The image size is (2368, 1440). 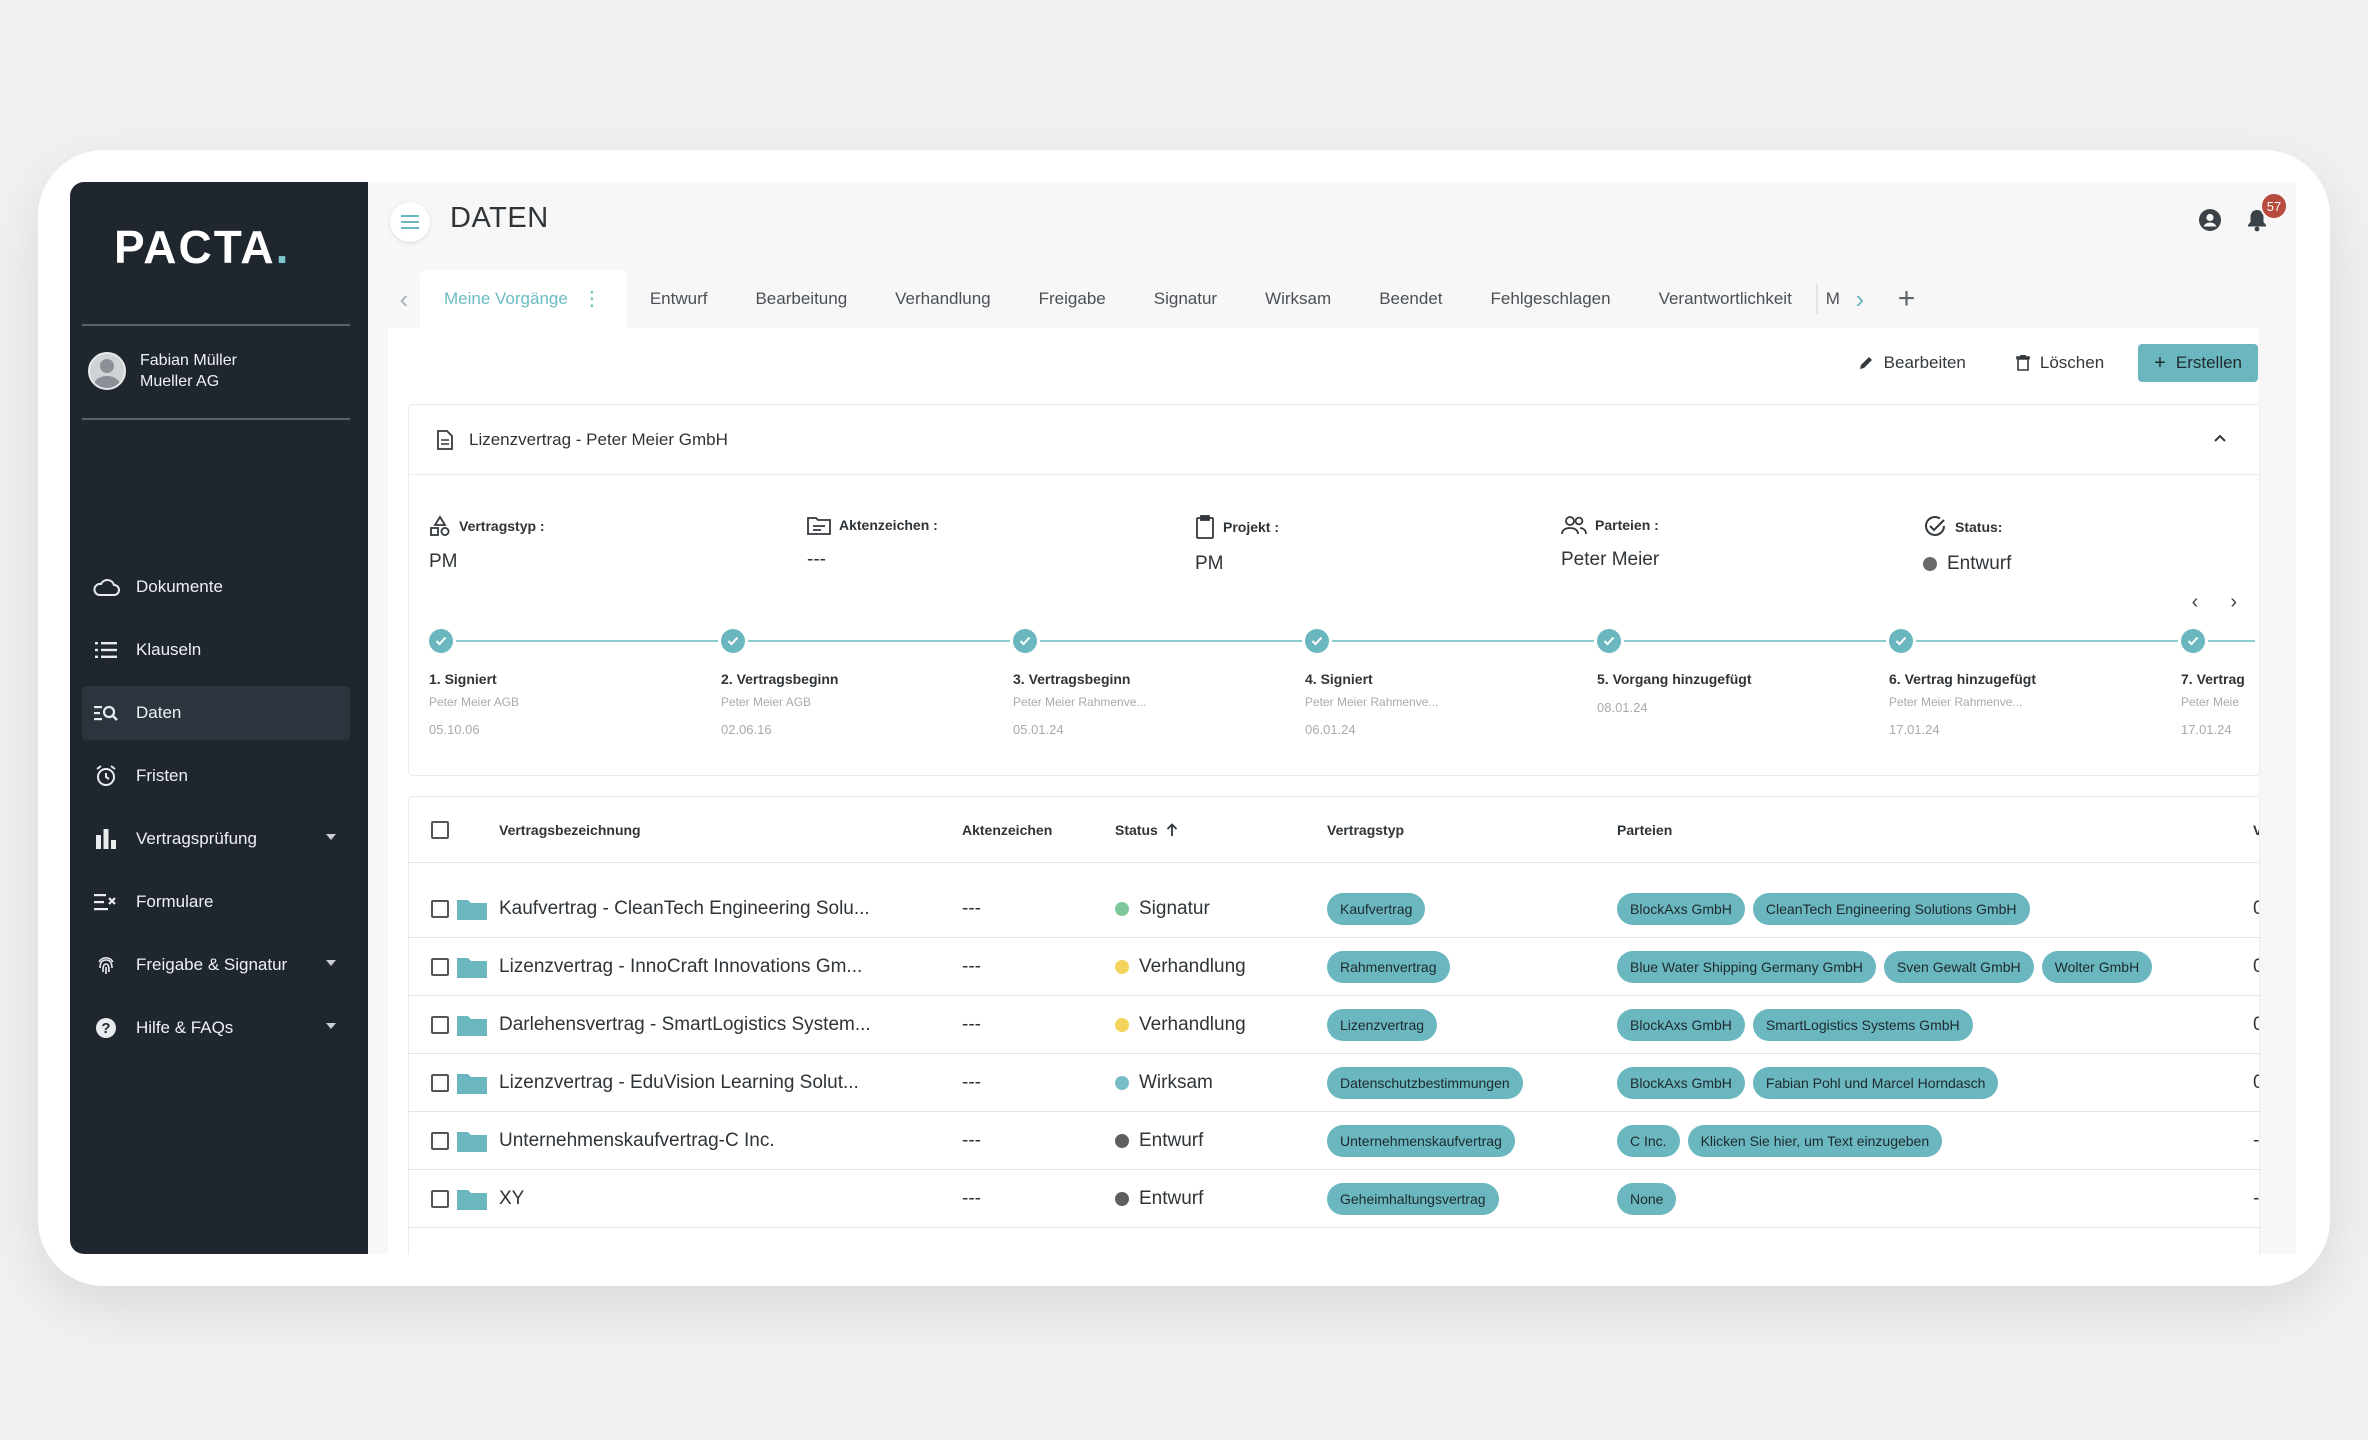 I want to click on col-vertragstyp: Vertragstyp, so click(x=1366, y=829).